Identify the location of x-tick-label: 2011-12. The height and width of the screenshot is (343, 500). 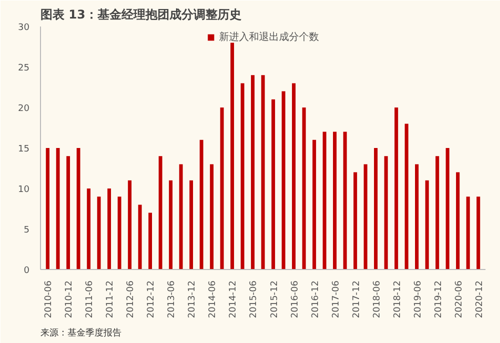
(111, 299).